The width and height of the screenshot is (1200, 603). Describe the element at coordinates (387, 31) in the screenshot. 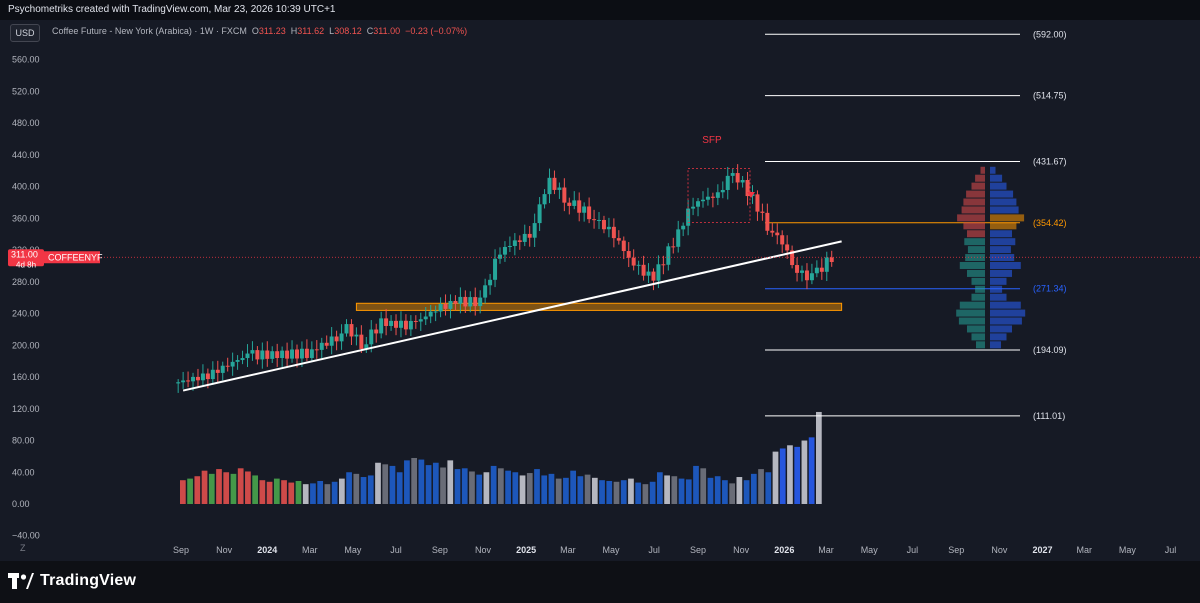

I see `close-value: 311.00` at that location.